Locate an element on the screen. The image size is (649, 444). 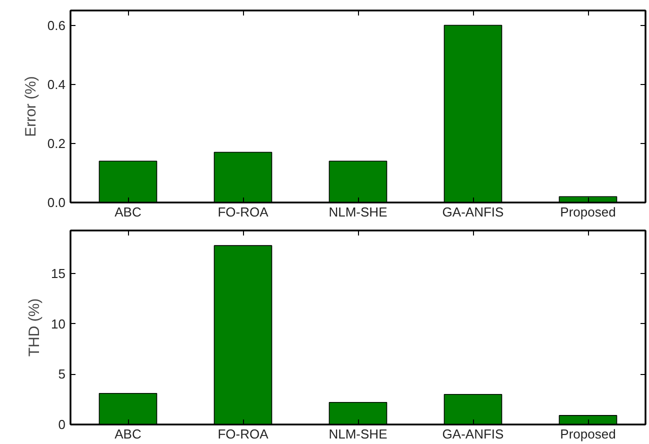
y-tick-label: 0.0 is located at coordinates (56, 202).